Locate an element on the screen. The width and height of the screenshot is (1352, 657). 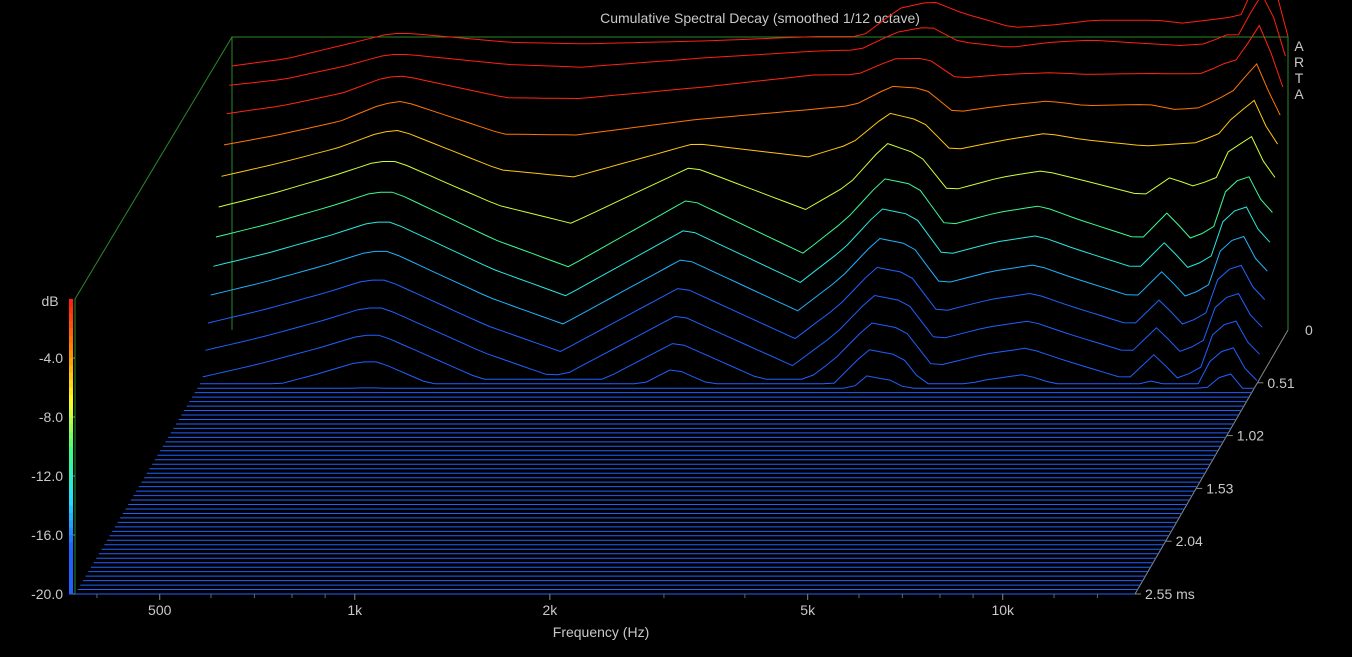
x-tick-label: 5k is located at coordinates (808, 610).